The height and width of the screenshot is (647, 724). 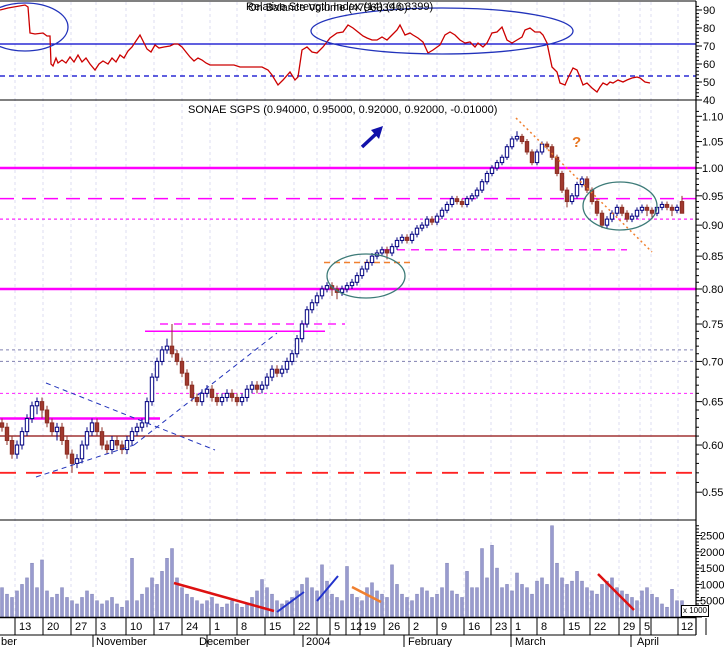 What do you see at coordinates (712, 257) in the screenshot?
I see `svg-text: 0.85` at bounding box center [712, 257].